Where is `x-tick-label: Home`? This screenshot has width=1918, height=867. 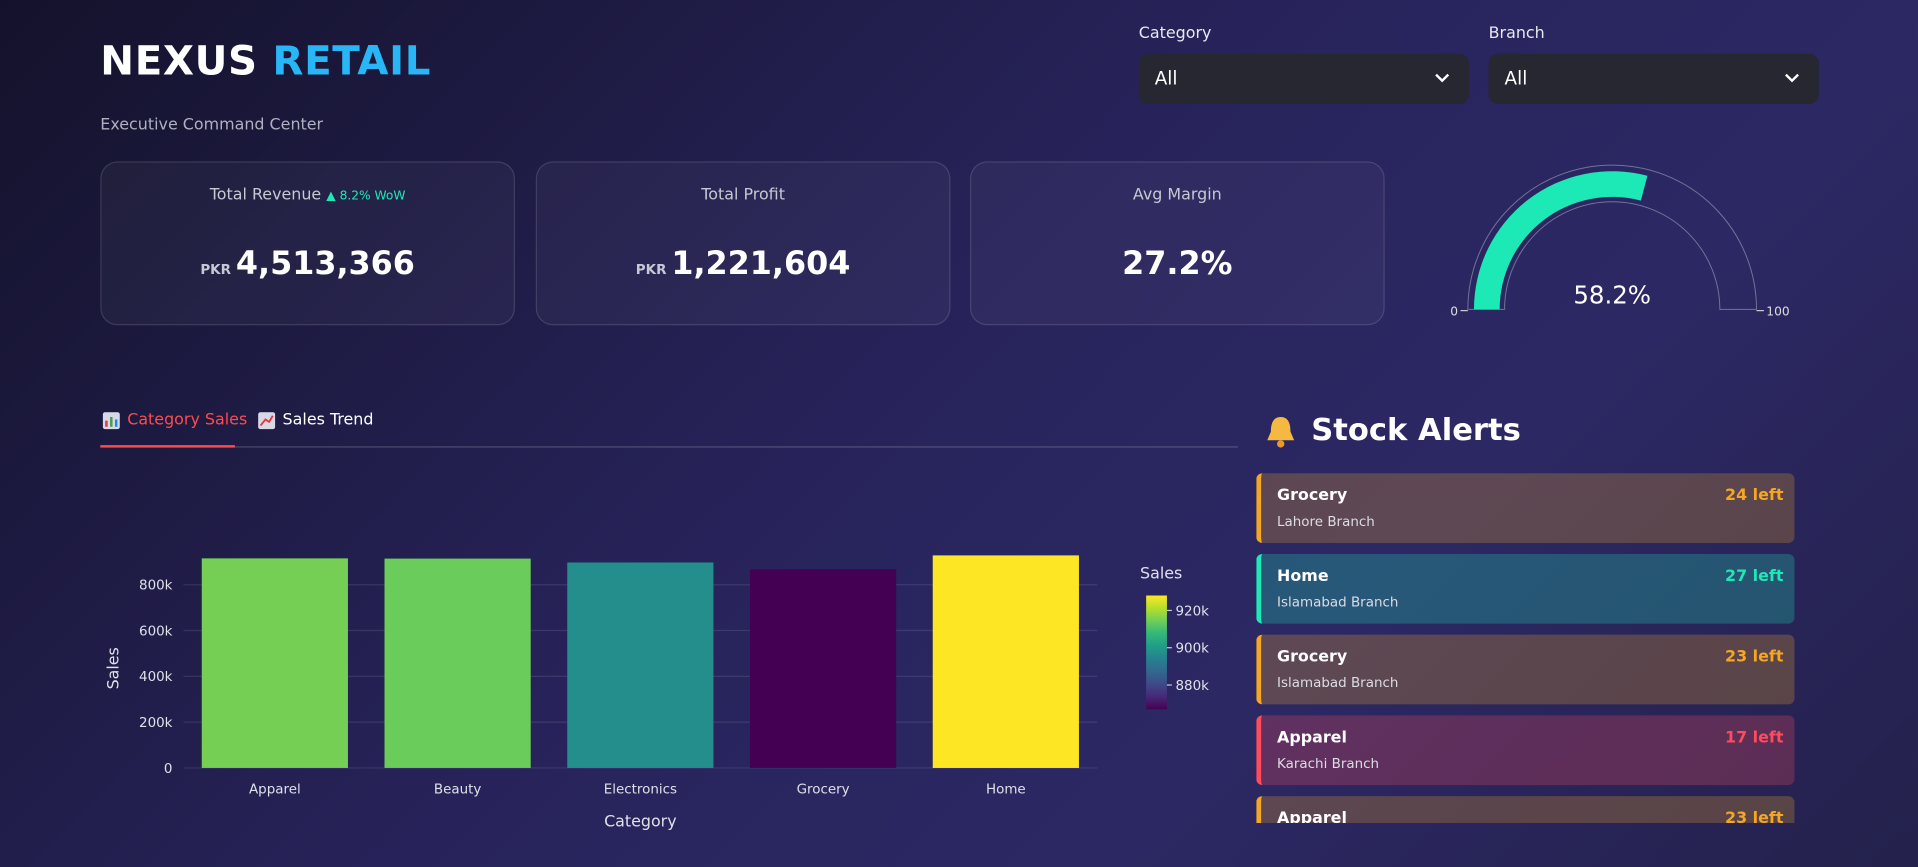
x-tick-label: Home is located at coordinates (1006, 790).